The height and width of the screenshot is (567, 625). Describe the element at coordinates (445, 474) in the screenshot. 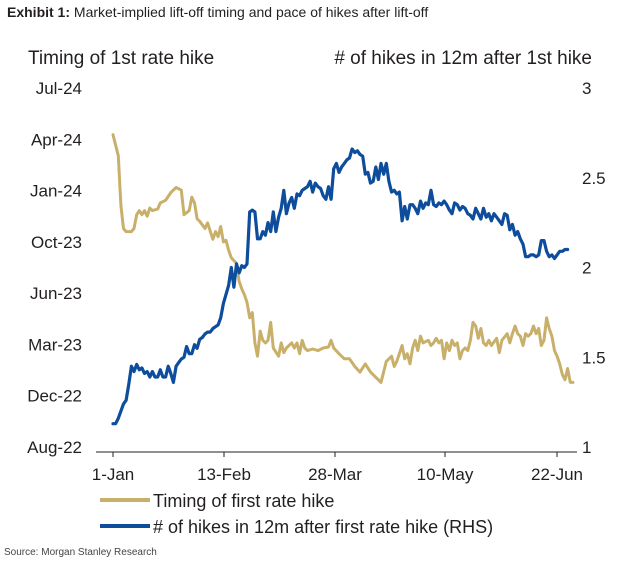

I see `x-tick-label: 10-May` at that location.